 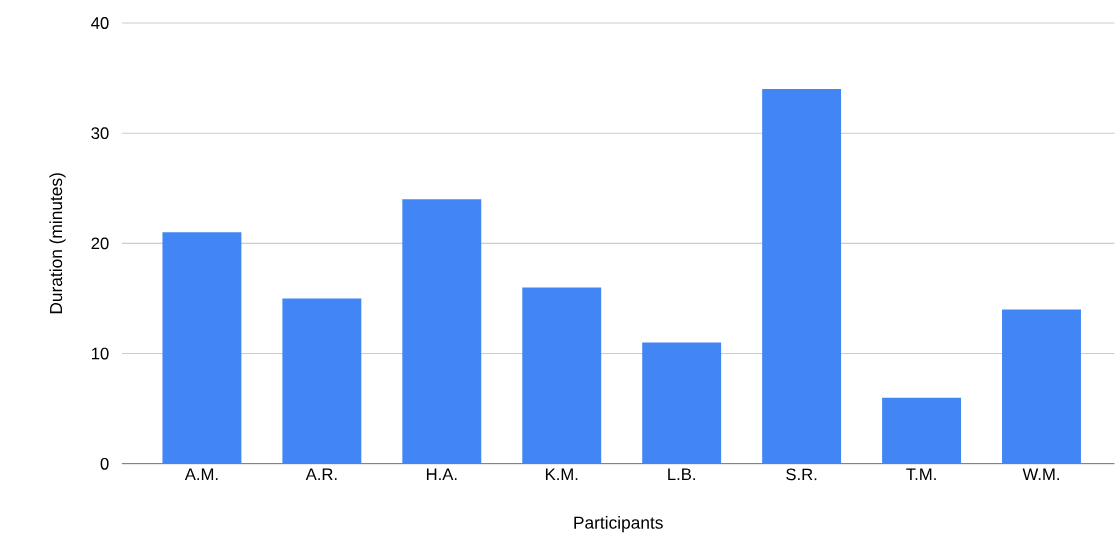 I want to click on y-axis-title: Duration (minutes), so click(x=57, y=243).